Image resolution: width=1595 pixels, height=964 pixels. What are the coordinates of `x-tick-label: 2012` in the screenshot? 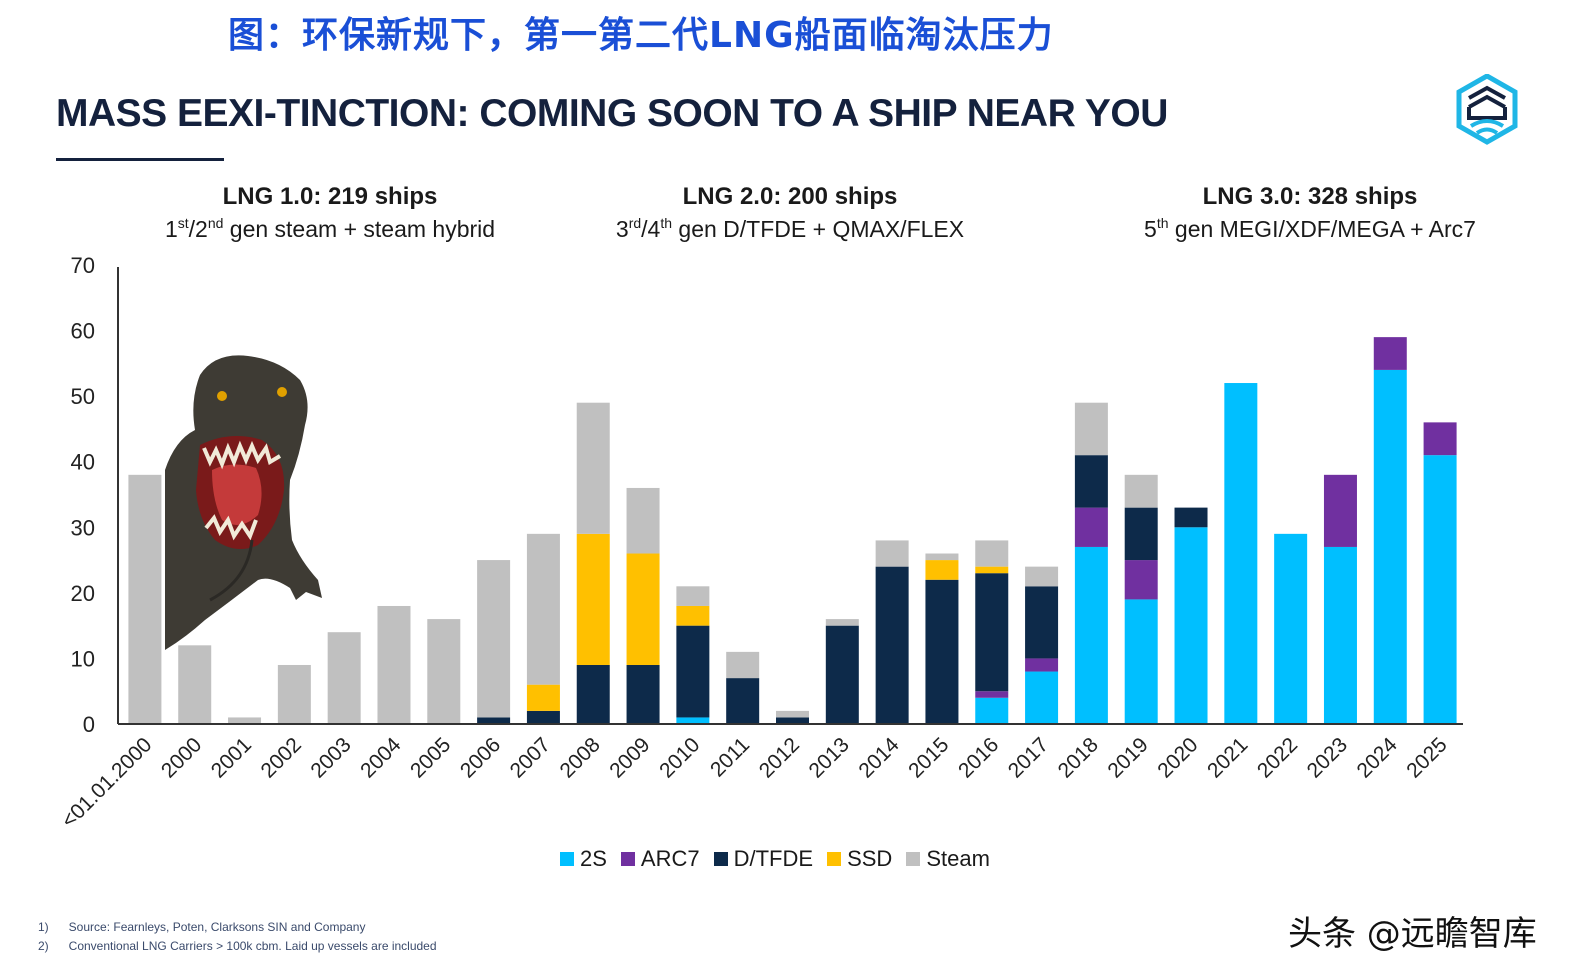 It's located at (779, 757).